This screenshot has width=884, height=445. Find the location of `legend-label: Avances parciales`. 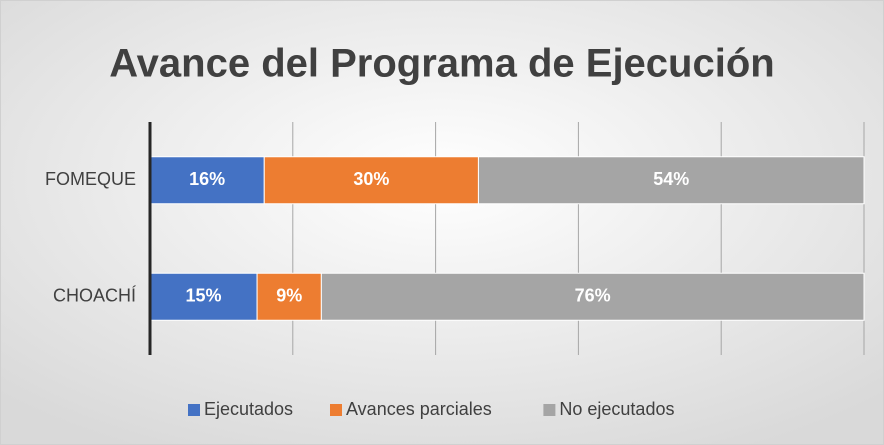

legend-label: Avances parciales is located at coordinates (419, 409).